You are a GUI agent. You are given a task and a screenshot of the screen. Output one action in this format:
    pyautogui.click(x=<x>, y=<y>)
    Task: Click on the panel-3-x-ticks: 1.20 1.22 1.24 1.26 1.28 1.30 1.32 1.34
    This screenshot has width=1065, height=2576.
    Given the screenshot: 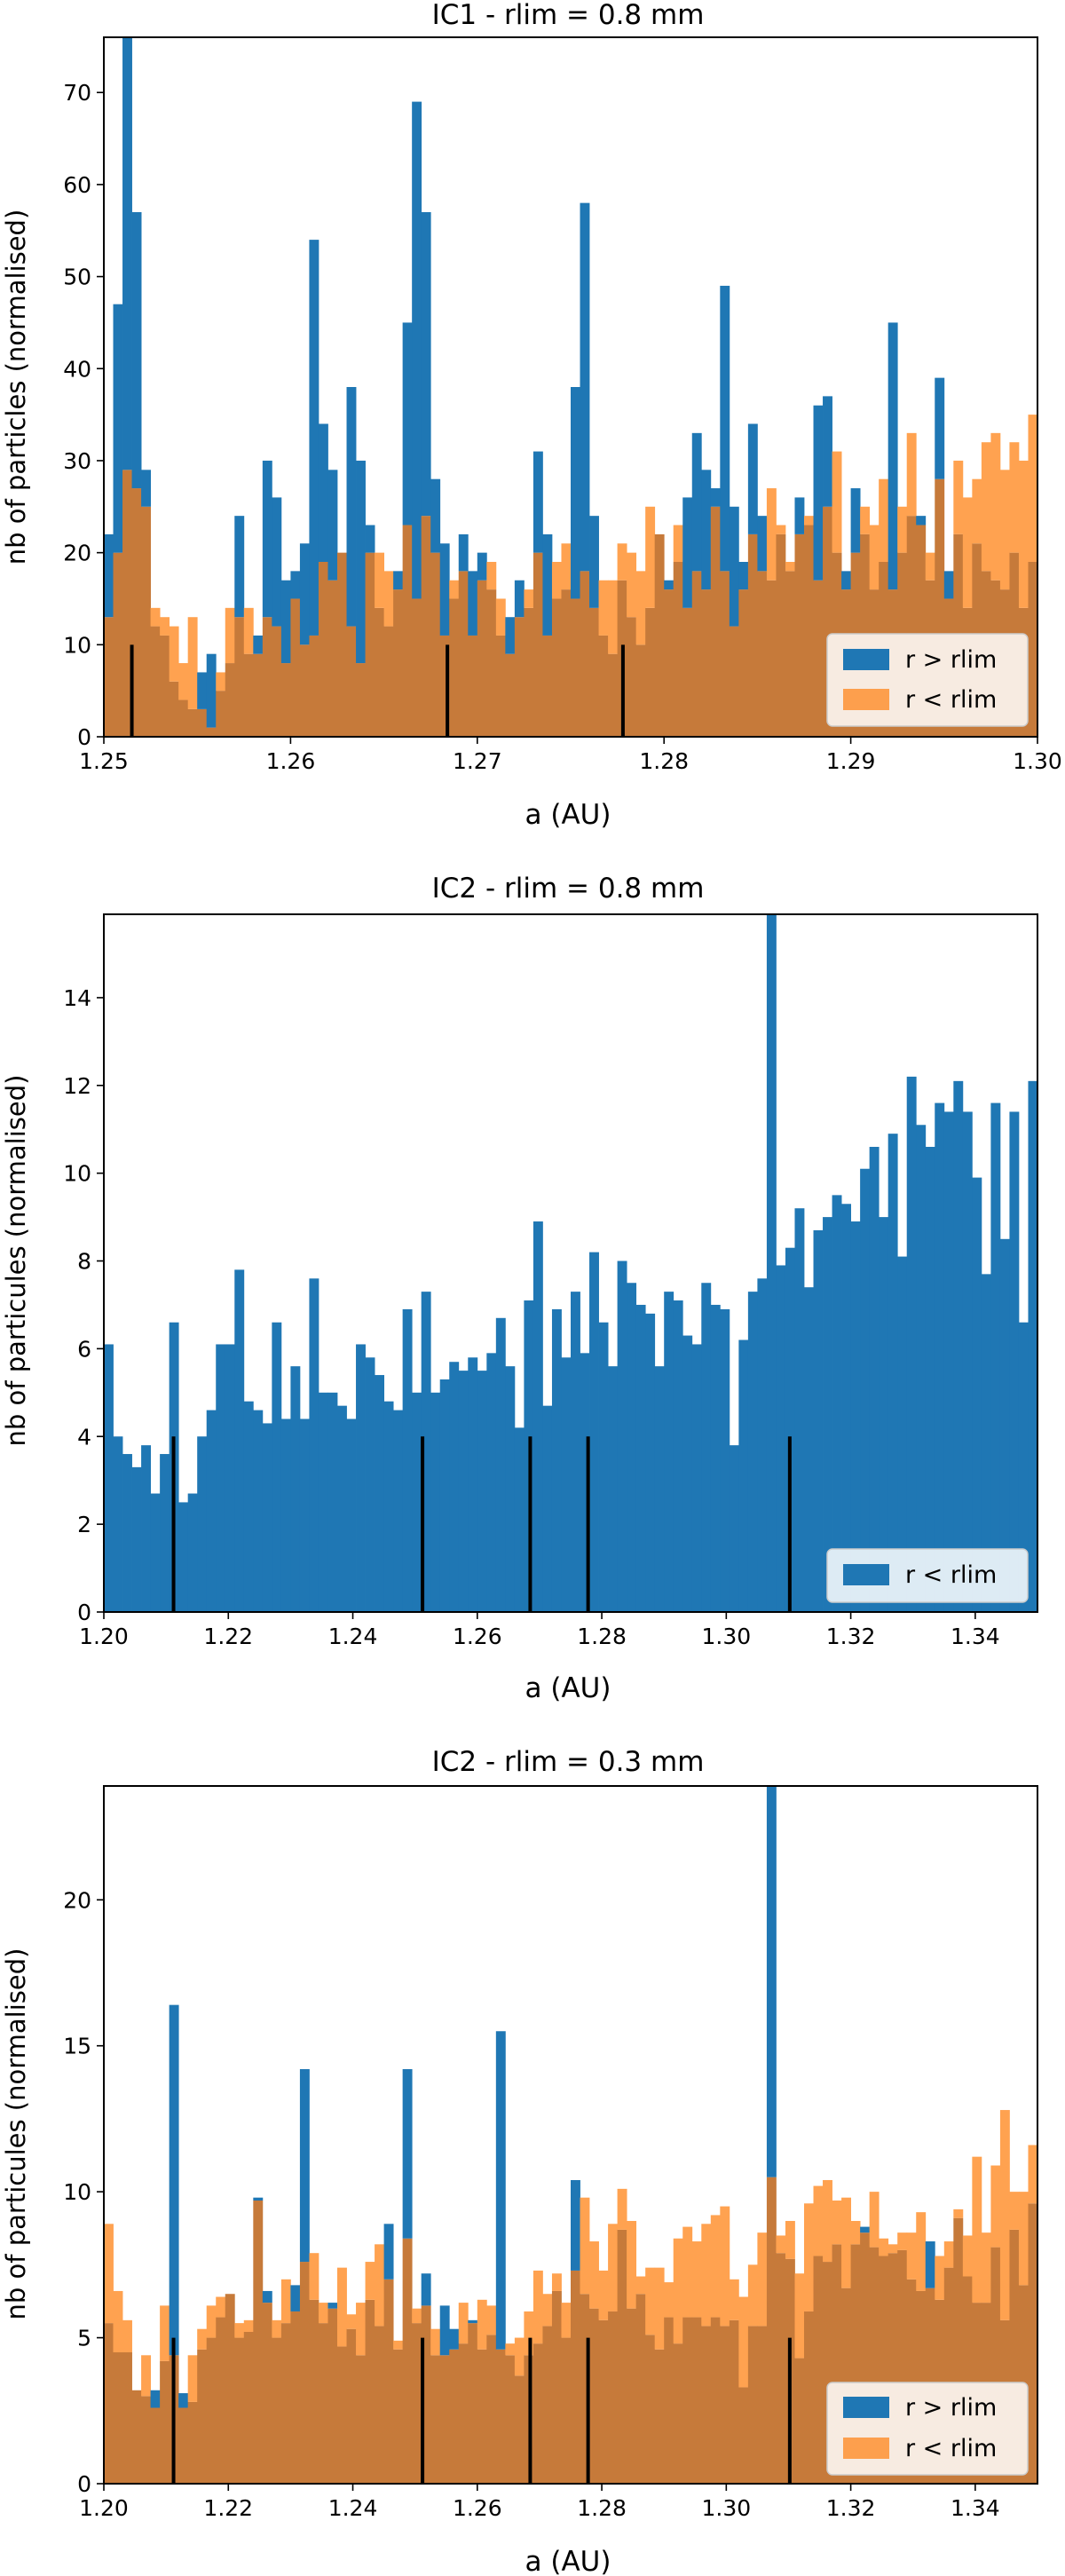 What is the action you would take?
    pyautogui.click(x=539, y=2502)
    